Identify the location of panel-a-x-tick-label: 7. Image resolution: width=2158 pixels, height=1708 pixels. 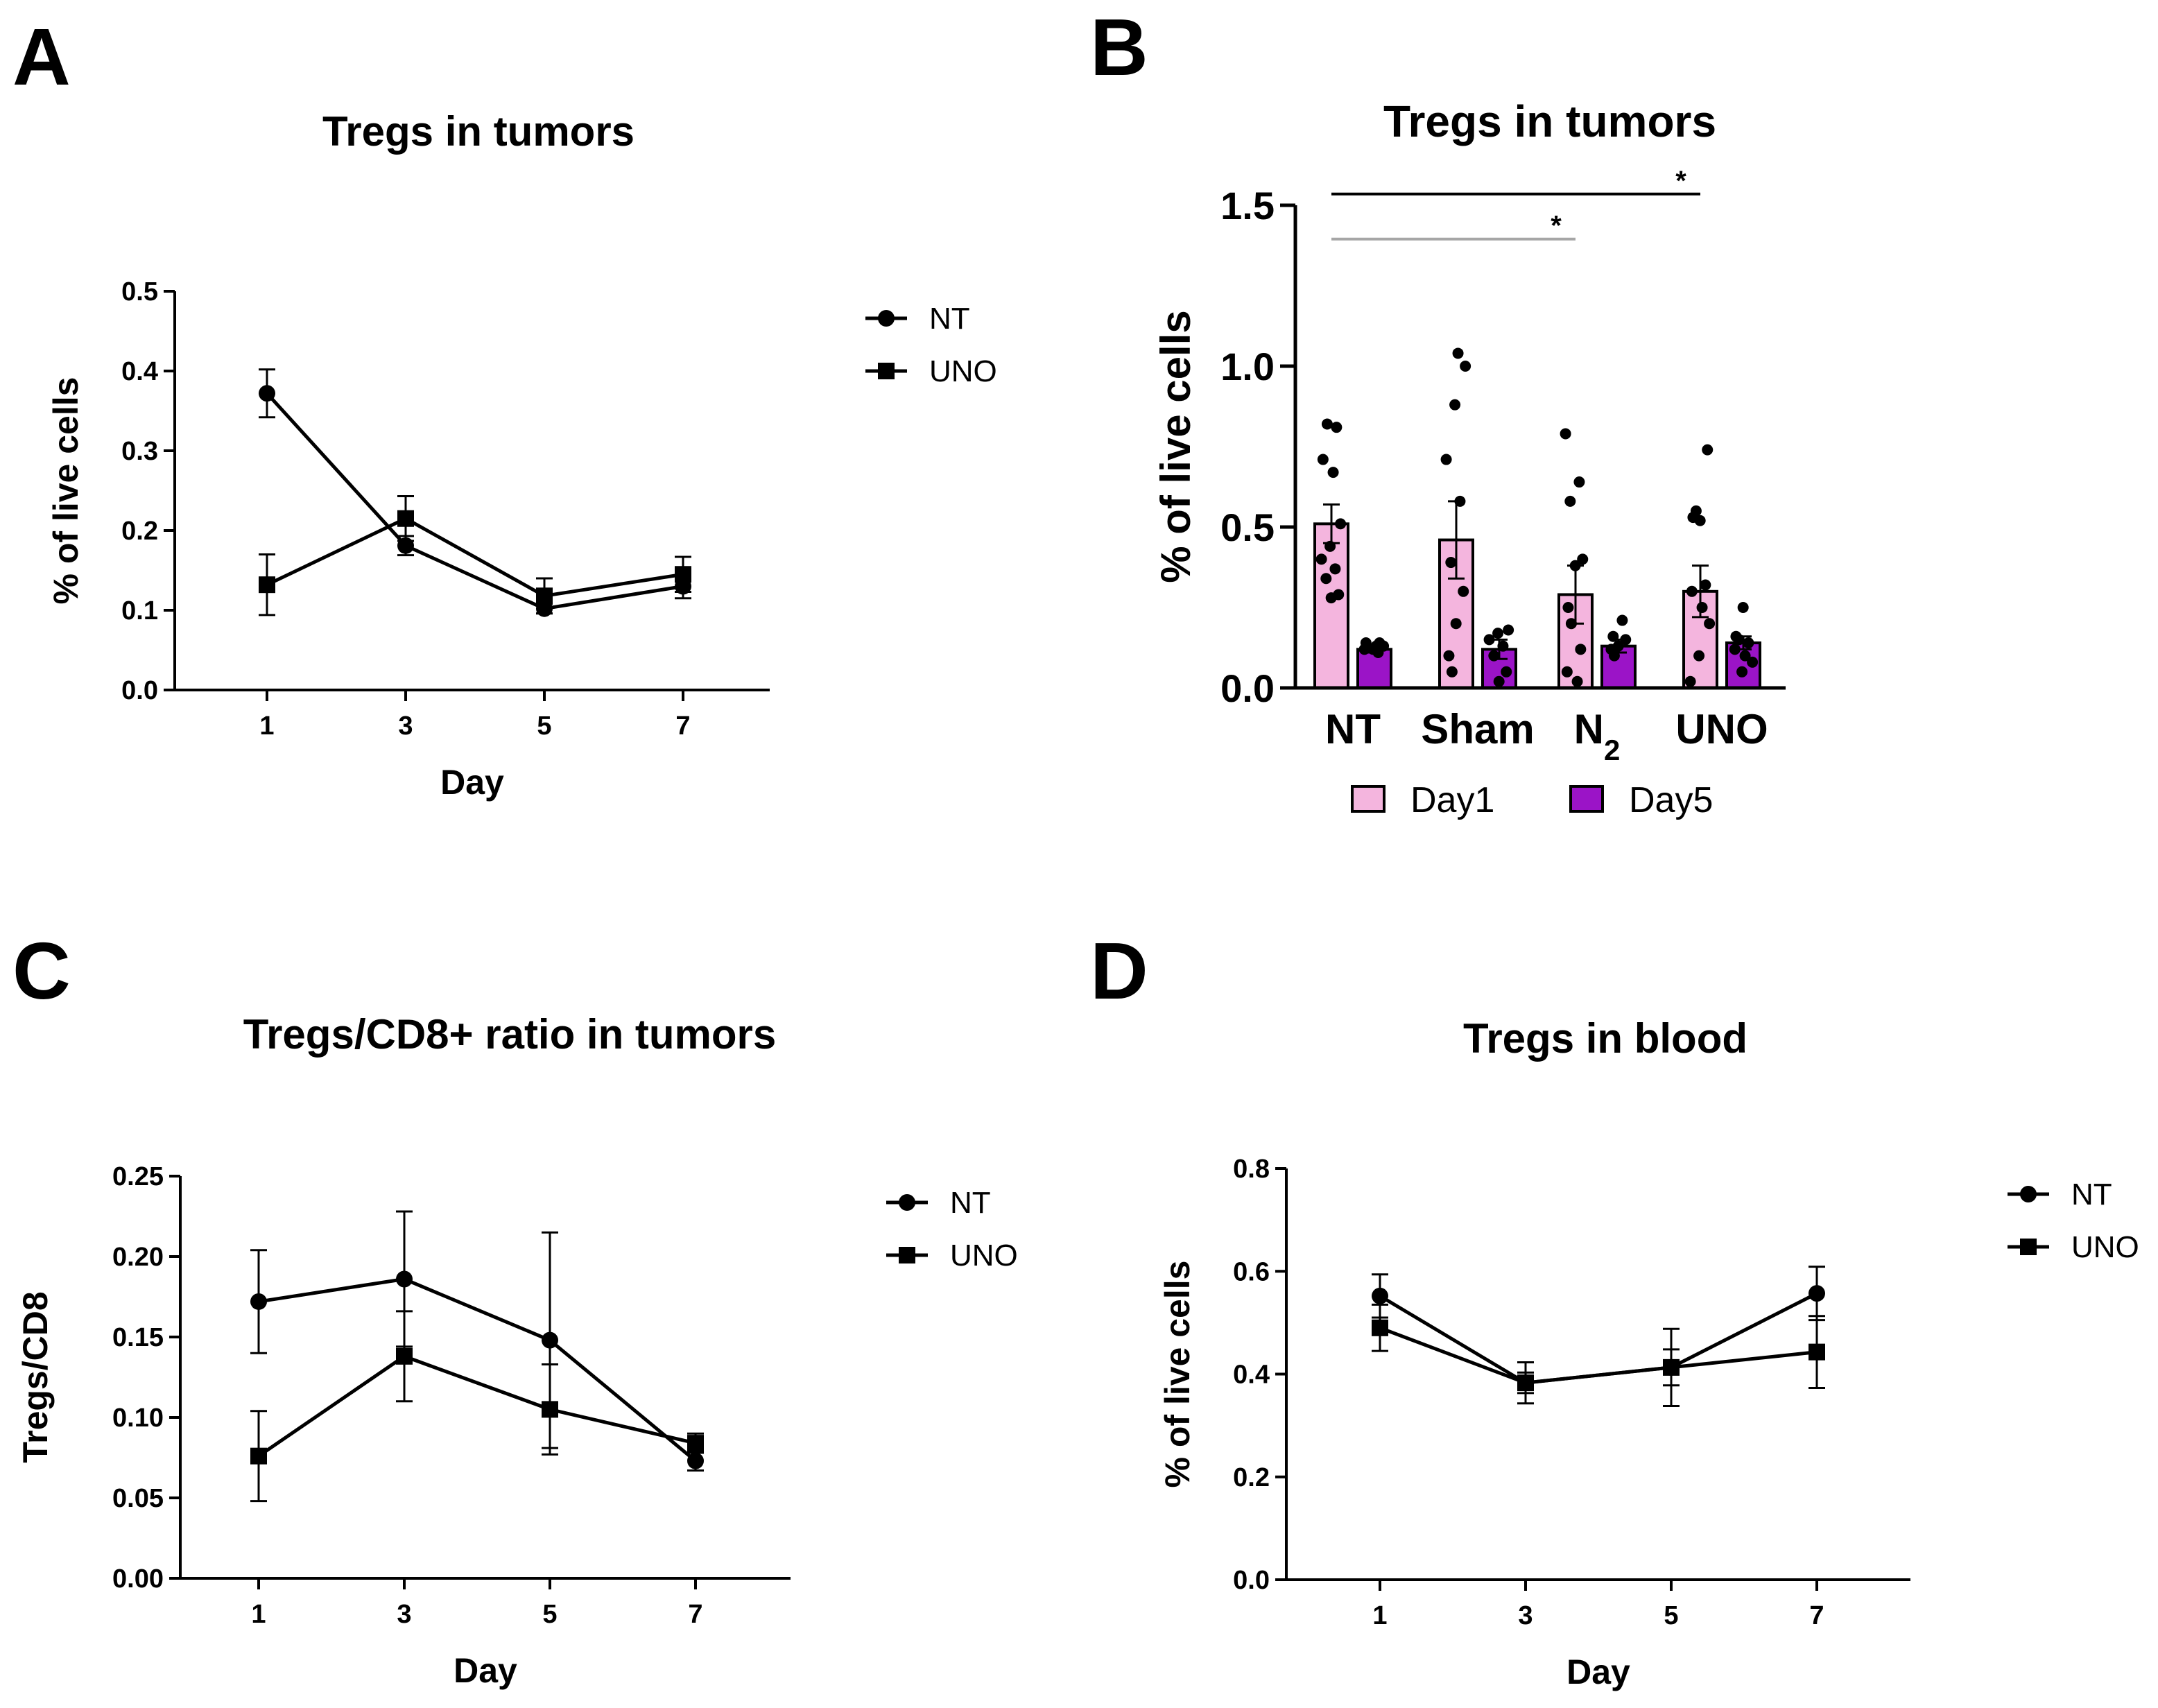
(682, 726).